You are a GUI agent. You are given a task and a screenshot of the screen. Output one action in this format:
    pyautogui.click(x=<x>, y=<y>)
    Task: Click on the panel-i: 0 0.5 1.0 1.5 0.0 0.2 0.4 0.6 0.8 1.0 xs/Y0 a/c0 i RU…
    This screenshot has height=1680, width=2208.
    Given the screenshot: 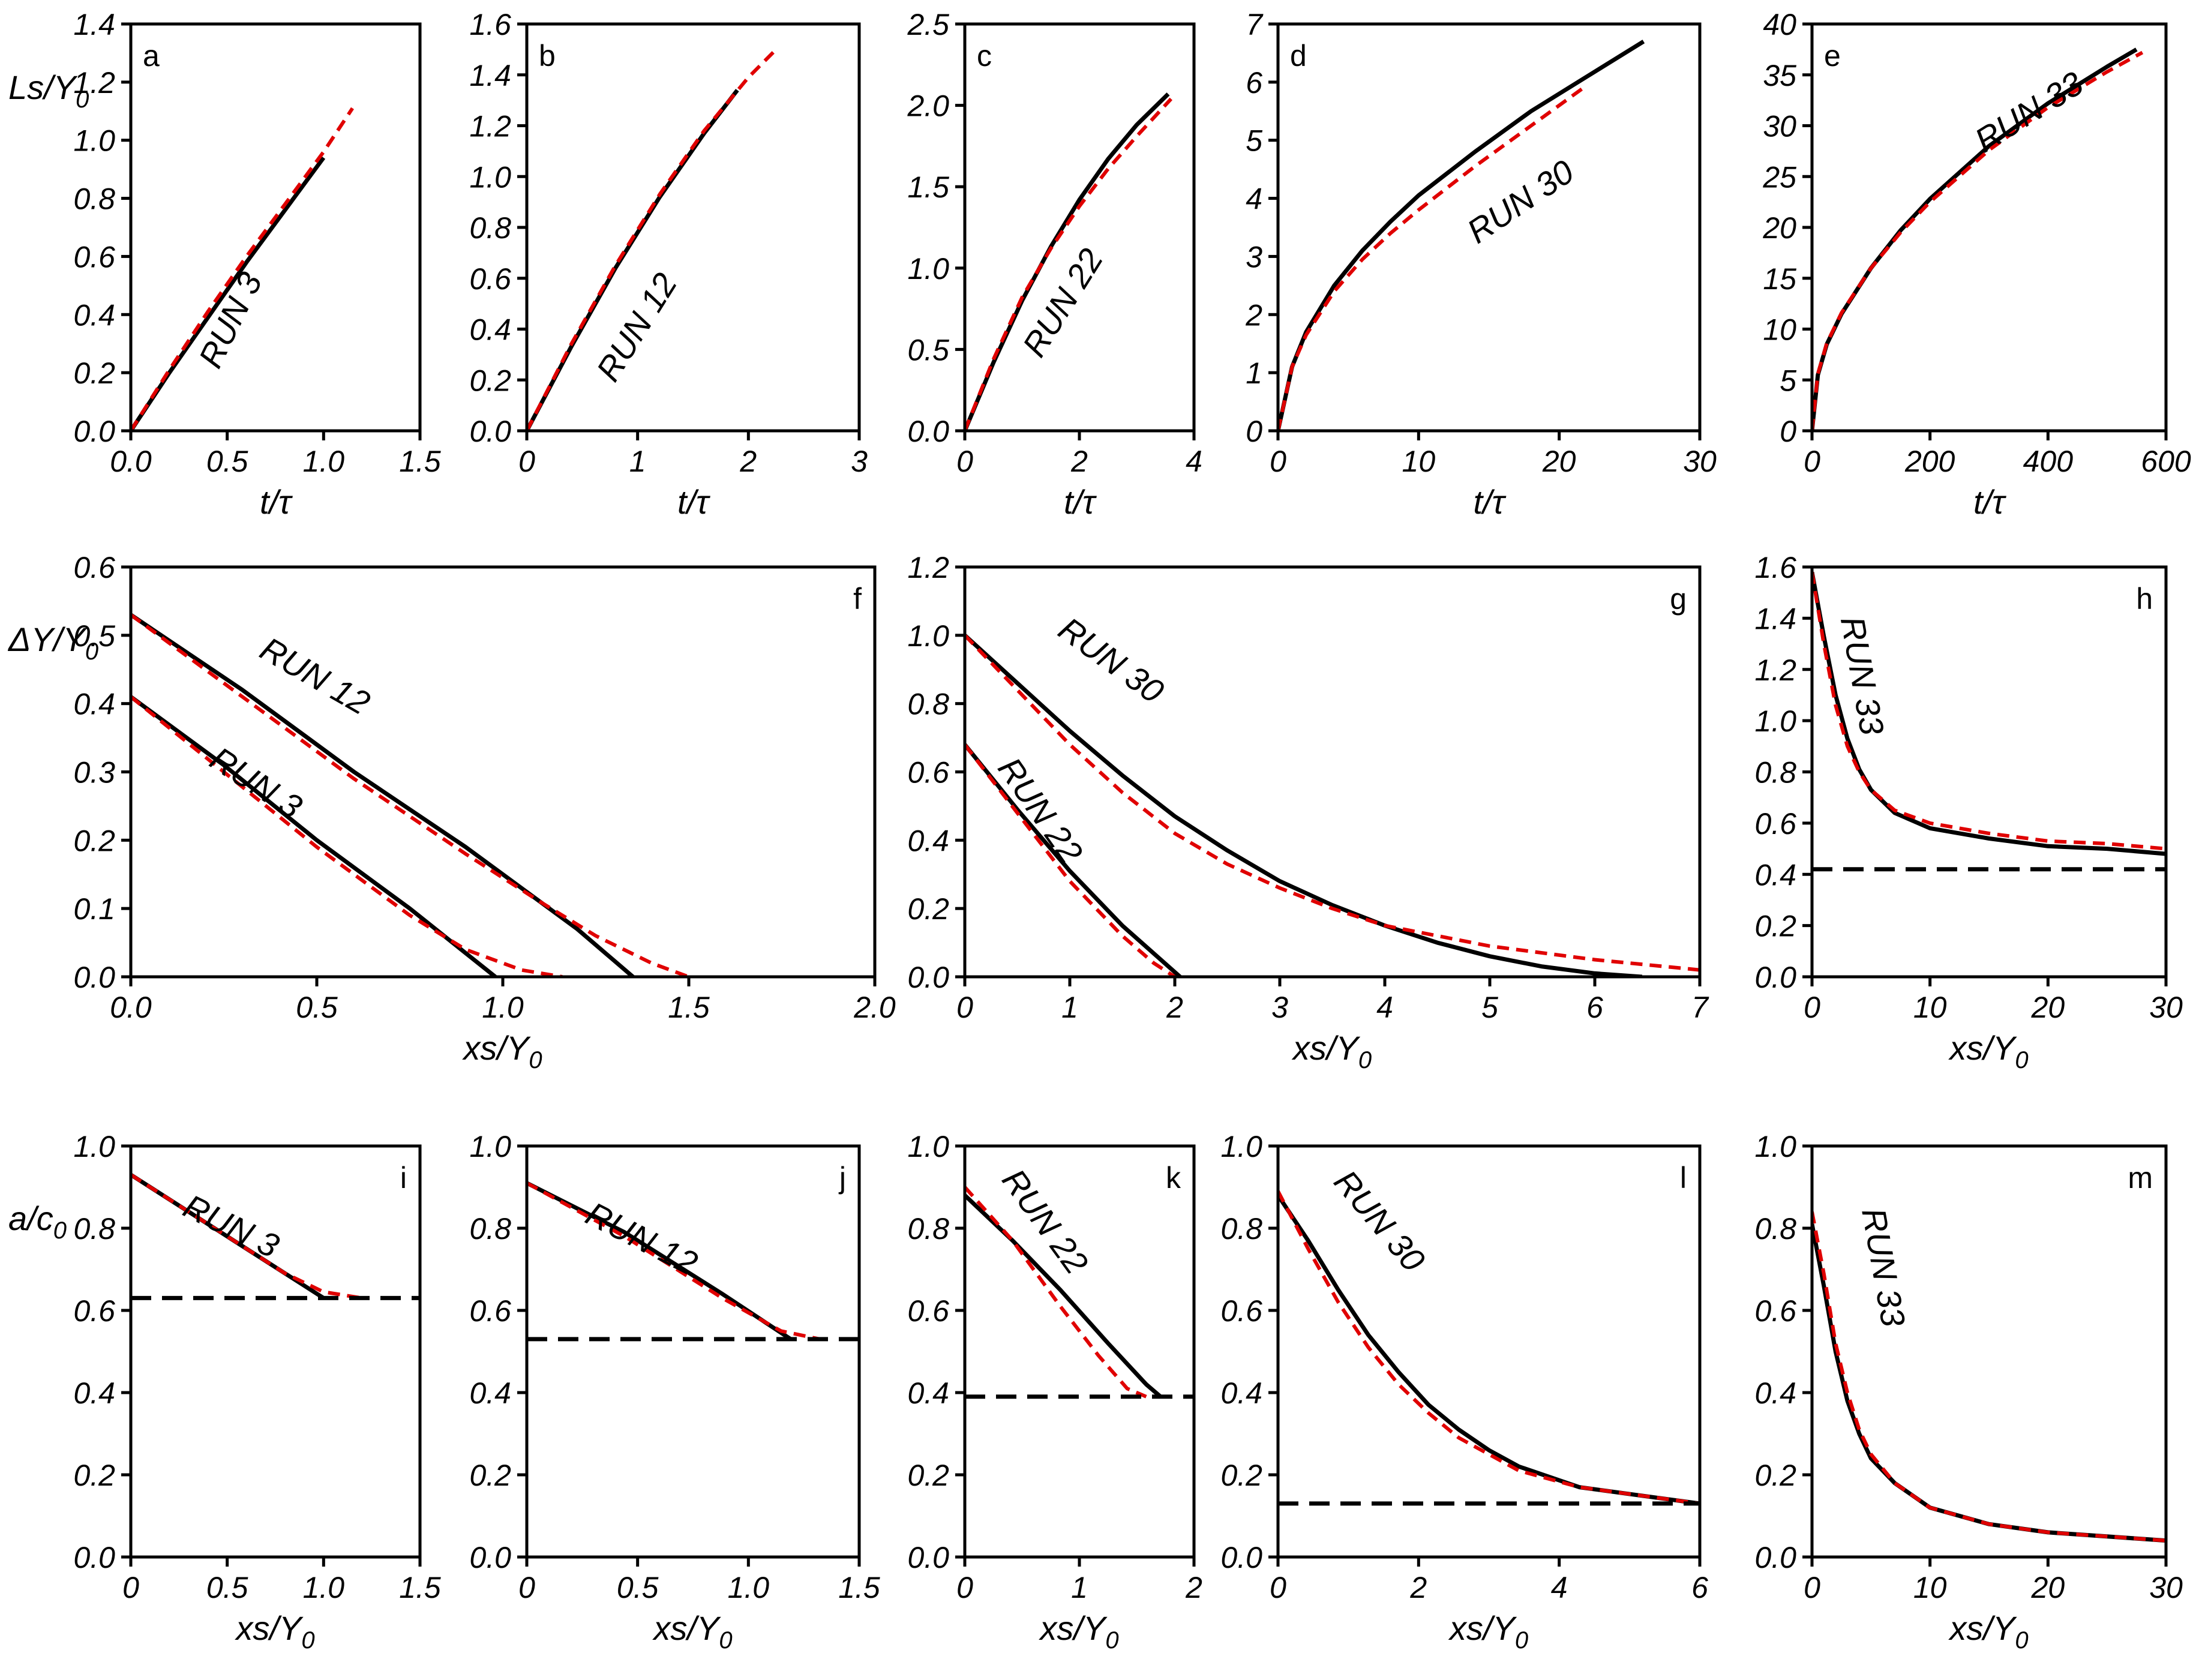 What is the action you would take?
    pyautogui.click(x=224, y=1392)
    